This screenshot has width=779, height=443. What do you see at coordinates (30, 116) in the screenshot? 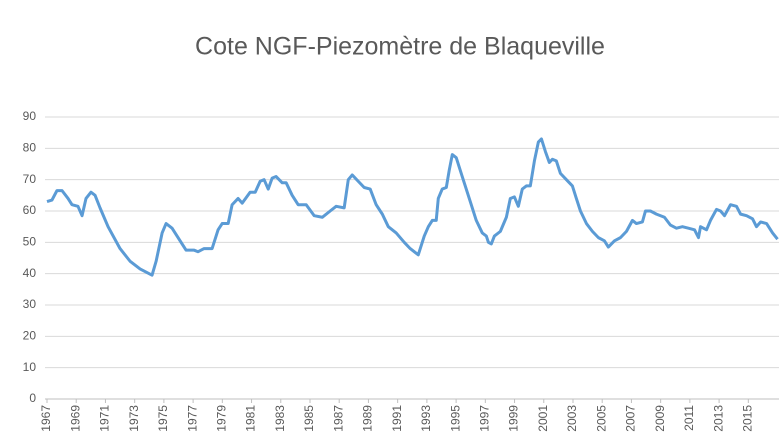
I see `y-tick-label: 90` at bounding box center [30, 116].